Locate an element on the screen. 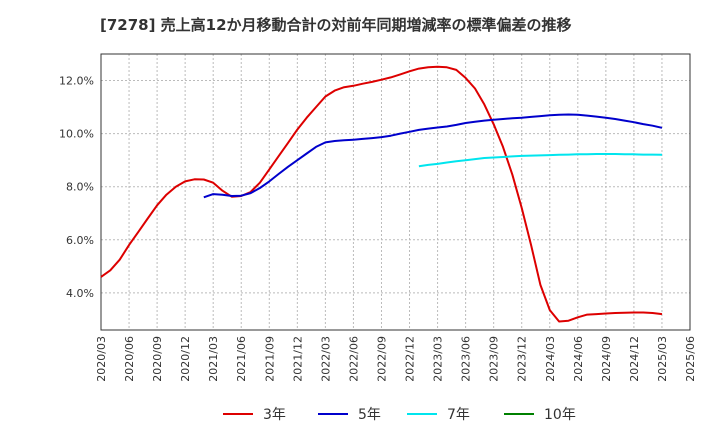 This screenshot has width=720, height=440. x-tick-label: 2023/03 is located at coordinates (438, 359).